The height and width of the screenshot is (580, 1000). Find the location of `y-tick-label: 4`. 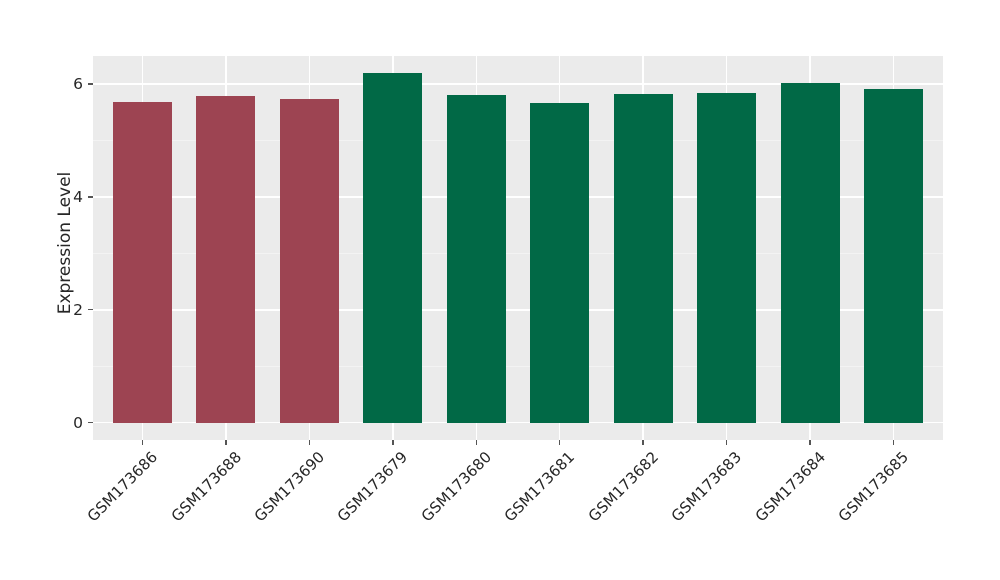

y-tick-label: 4 is located at coordinates (78, 196).